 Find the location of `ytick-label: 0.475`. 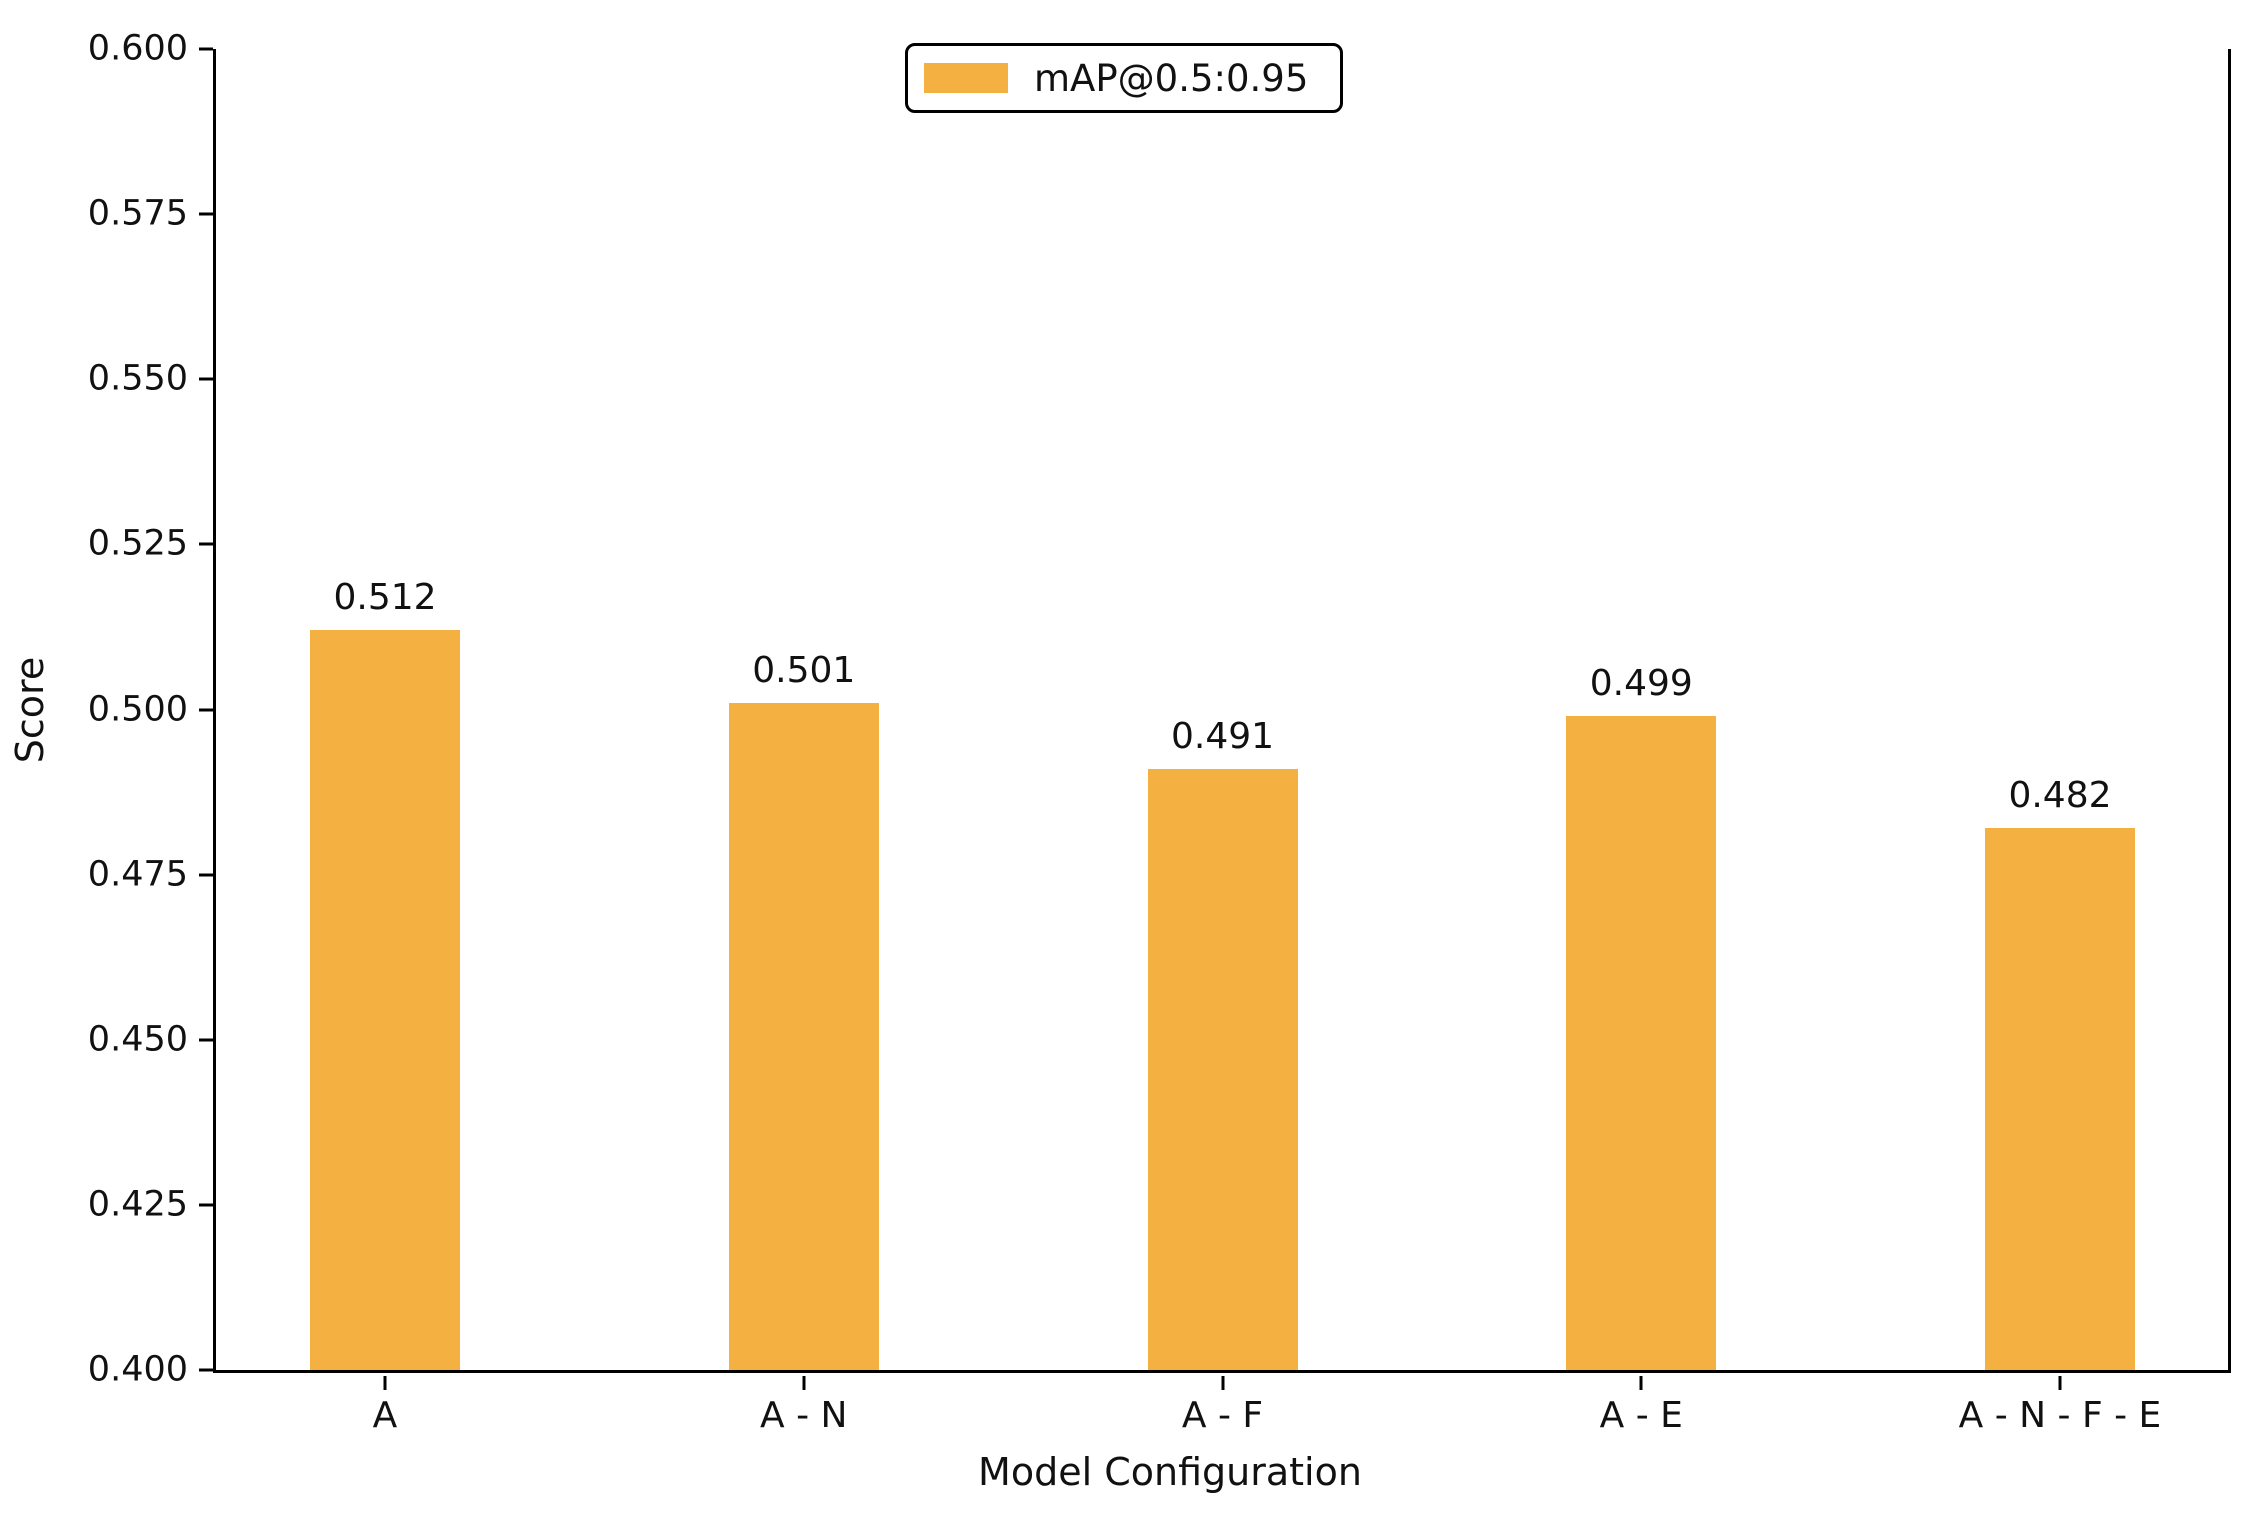

ytick-label: 0.475 is located at coordinates (137, 874).